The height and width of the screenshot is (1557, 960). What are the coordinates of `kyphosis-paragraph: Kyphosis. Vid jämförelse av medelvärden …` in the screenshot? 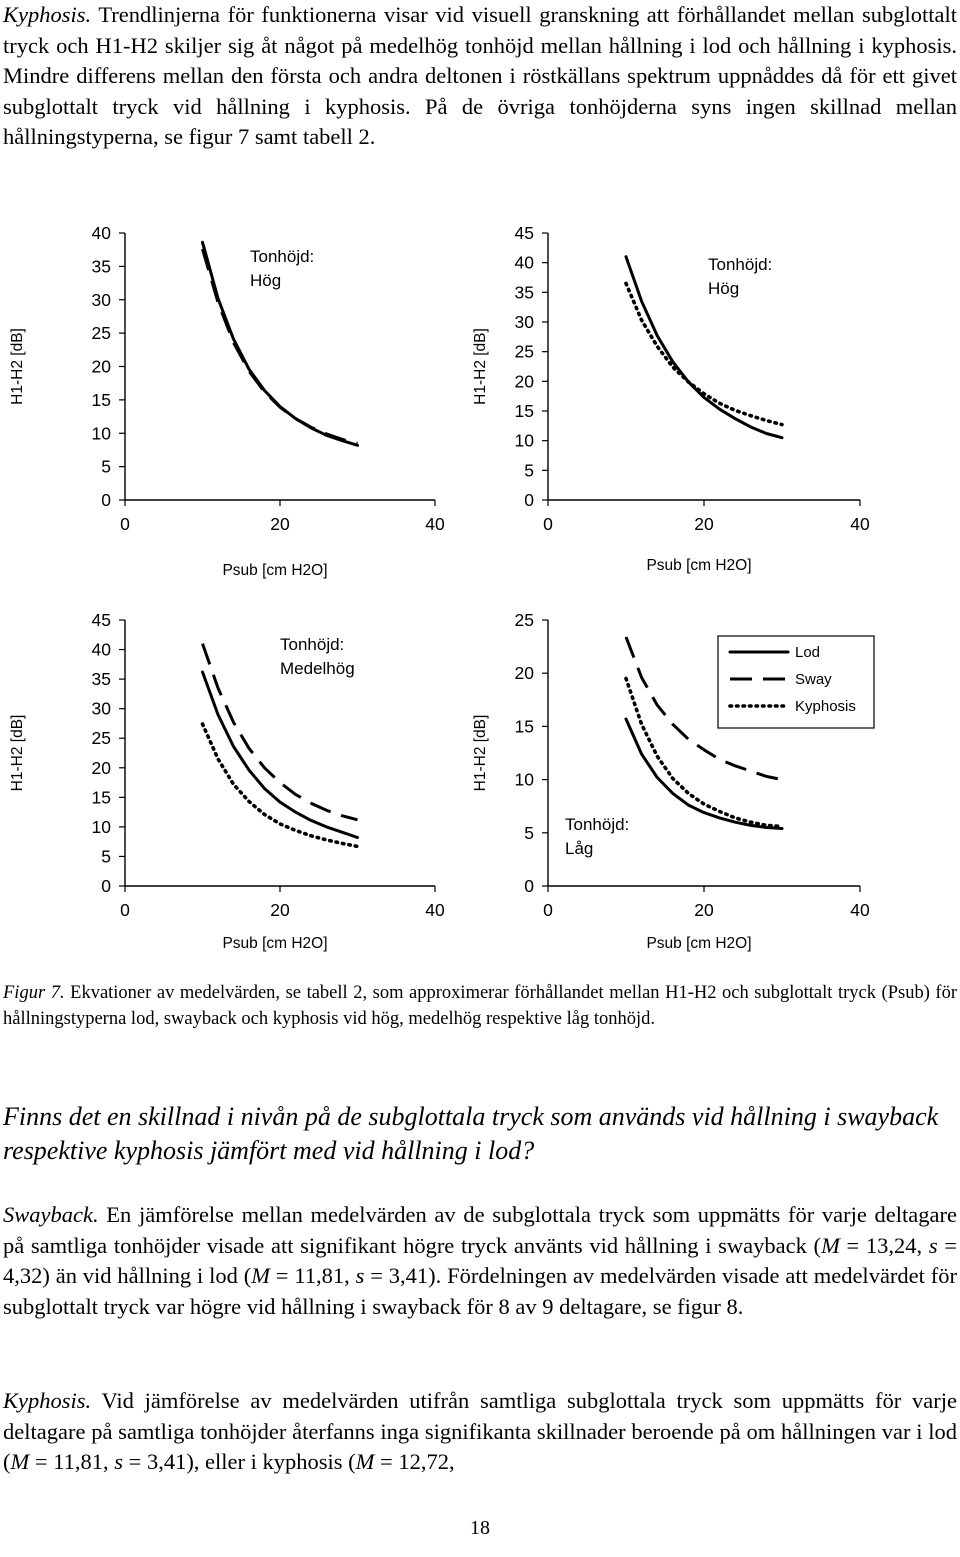 It's located at (480, 1431).